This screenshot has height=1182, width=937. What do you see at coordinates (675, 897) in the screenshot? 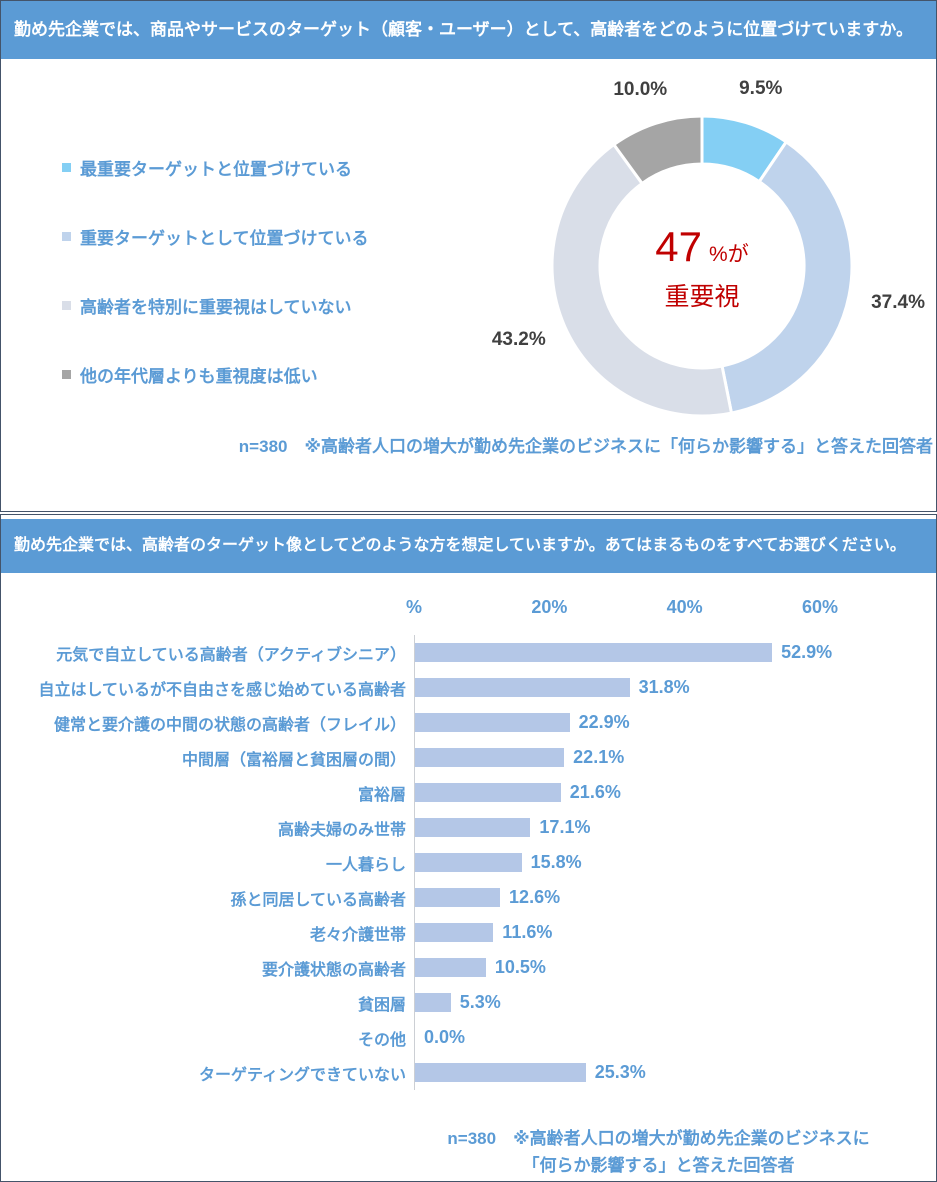
I see `bar-track: 12.6%` at bounding box center [675, 897].